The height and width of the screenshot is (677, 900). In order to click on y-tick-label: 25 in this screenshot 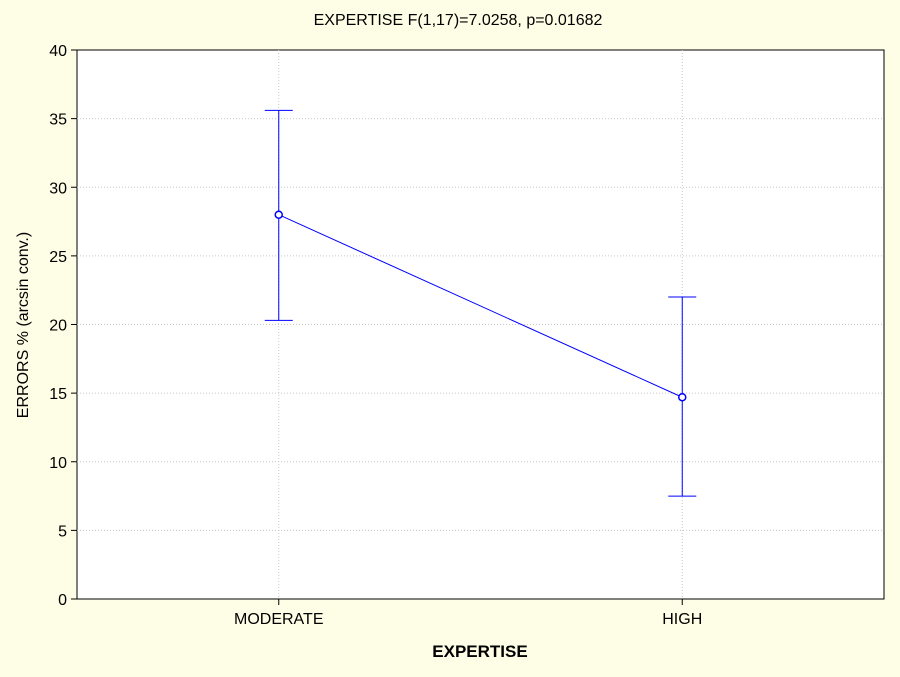, I will do `click(58, 257)`.